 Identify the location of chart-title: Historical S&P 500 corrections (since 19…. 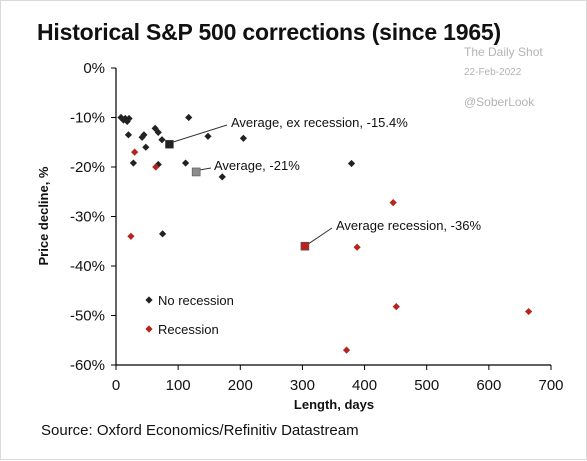
(269, 32).